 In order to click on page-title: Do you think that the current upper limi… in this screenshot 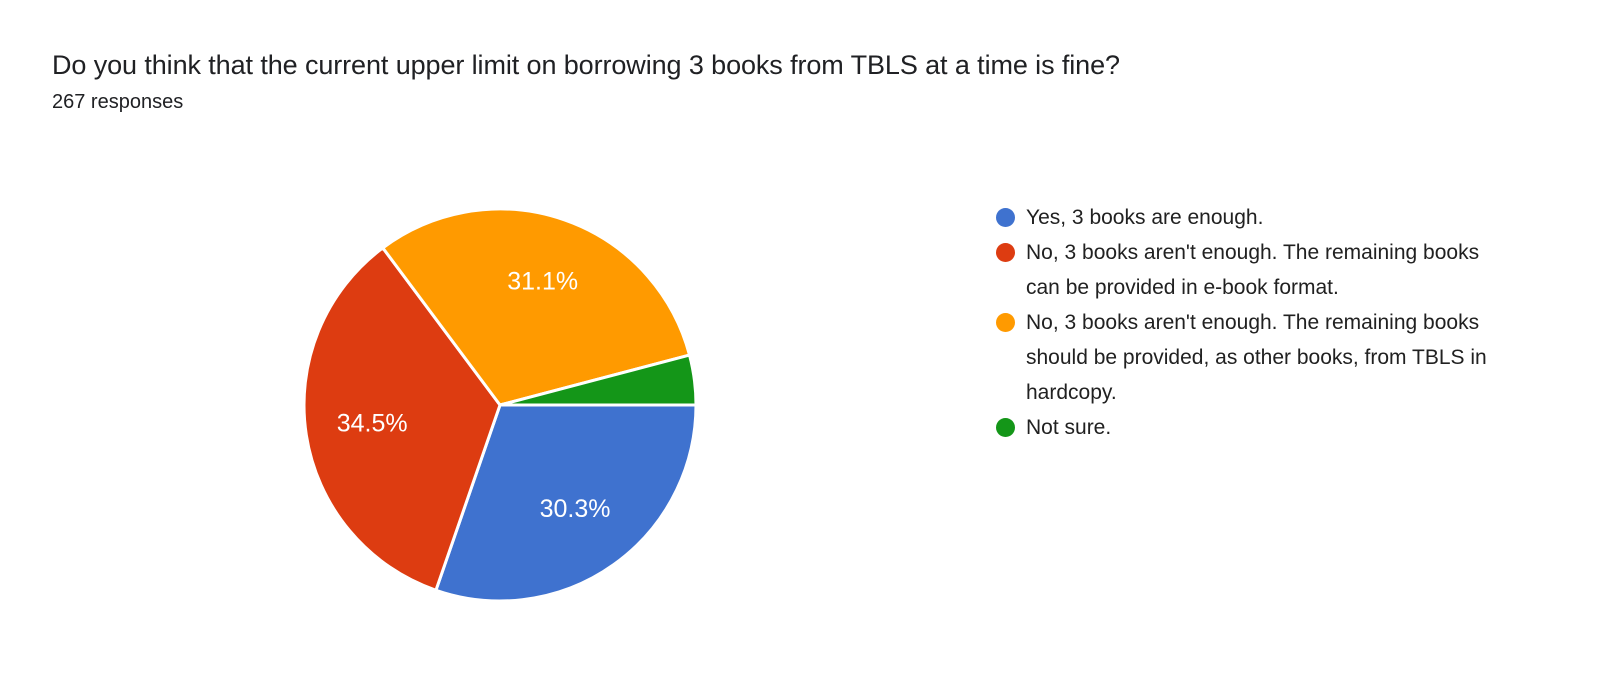, I will do `click(586, 65)`.